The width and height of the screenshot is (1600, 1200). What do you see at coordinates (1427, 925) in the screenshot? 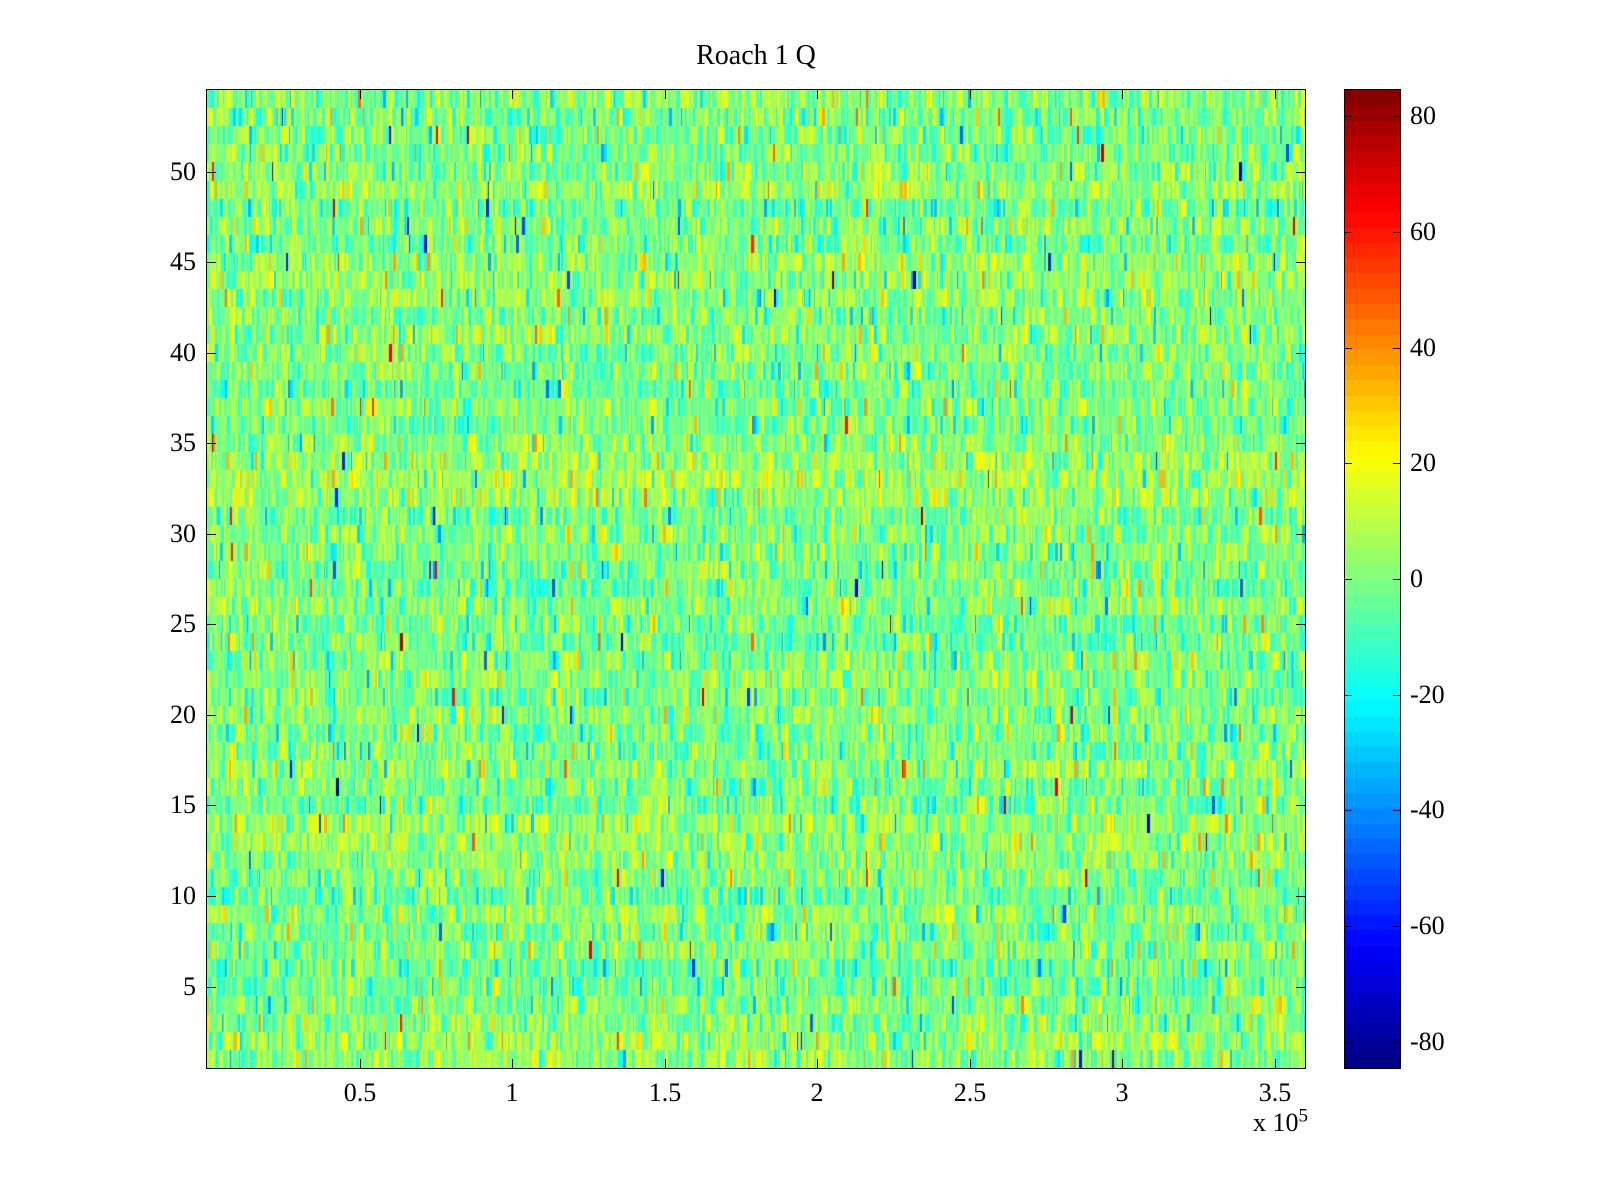
I see `colorbar-tick-label: -60` at bounding box center [1427, 925].